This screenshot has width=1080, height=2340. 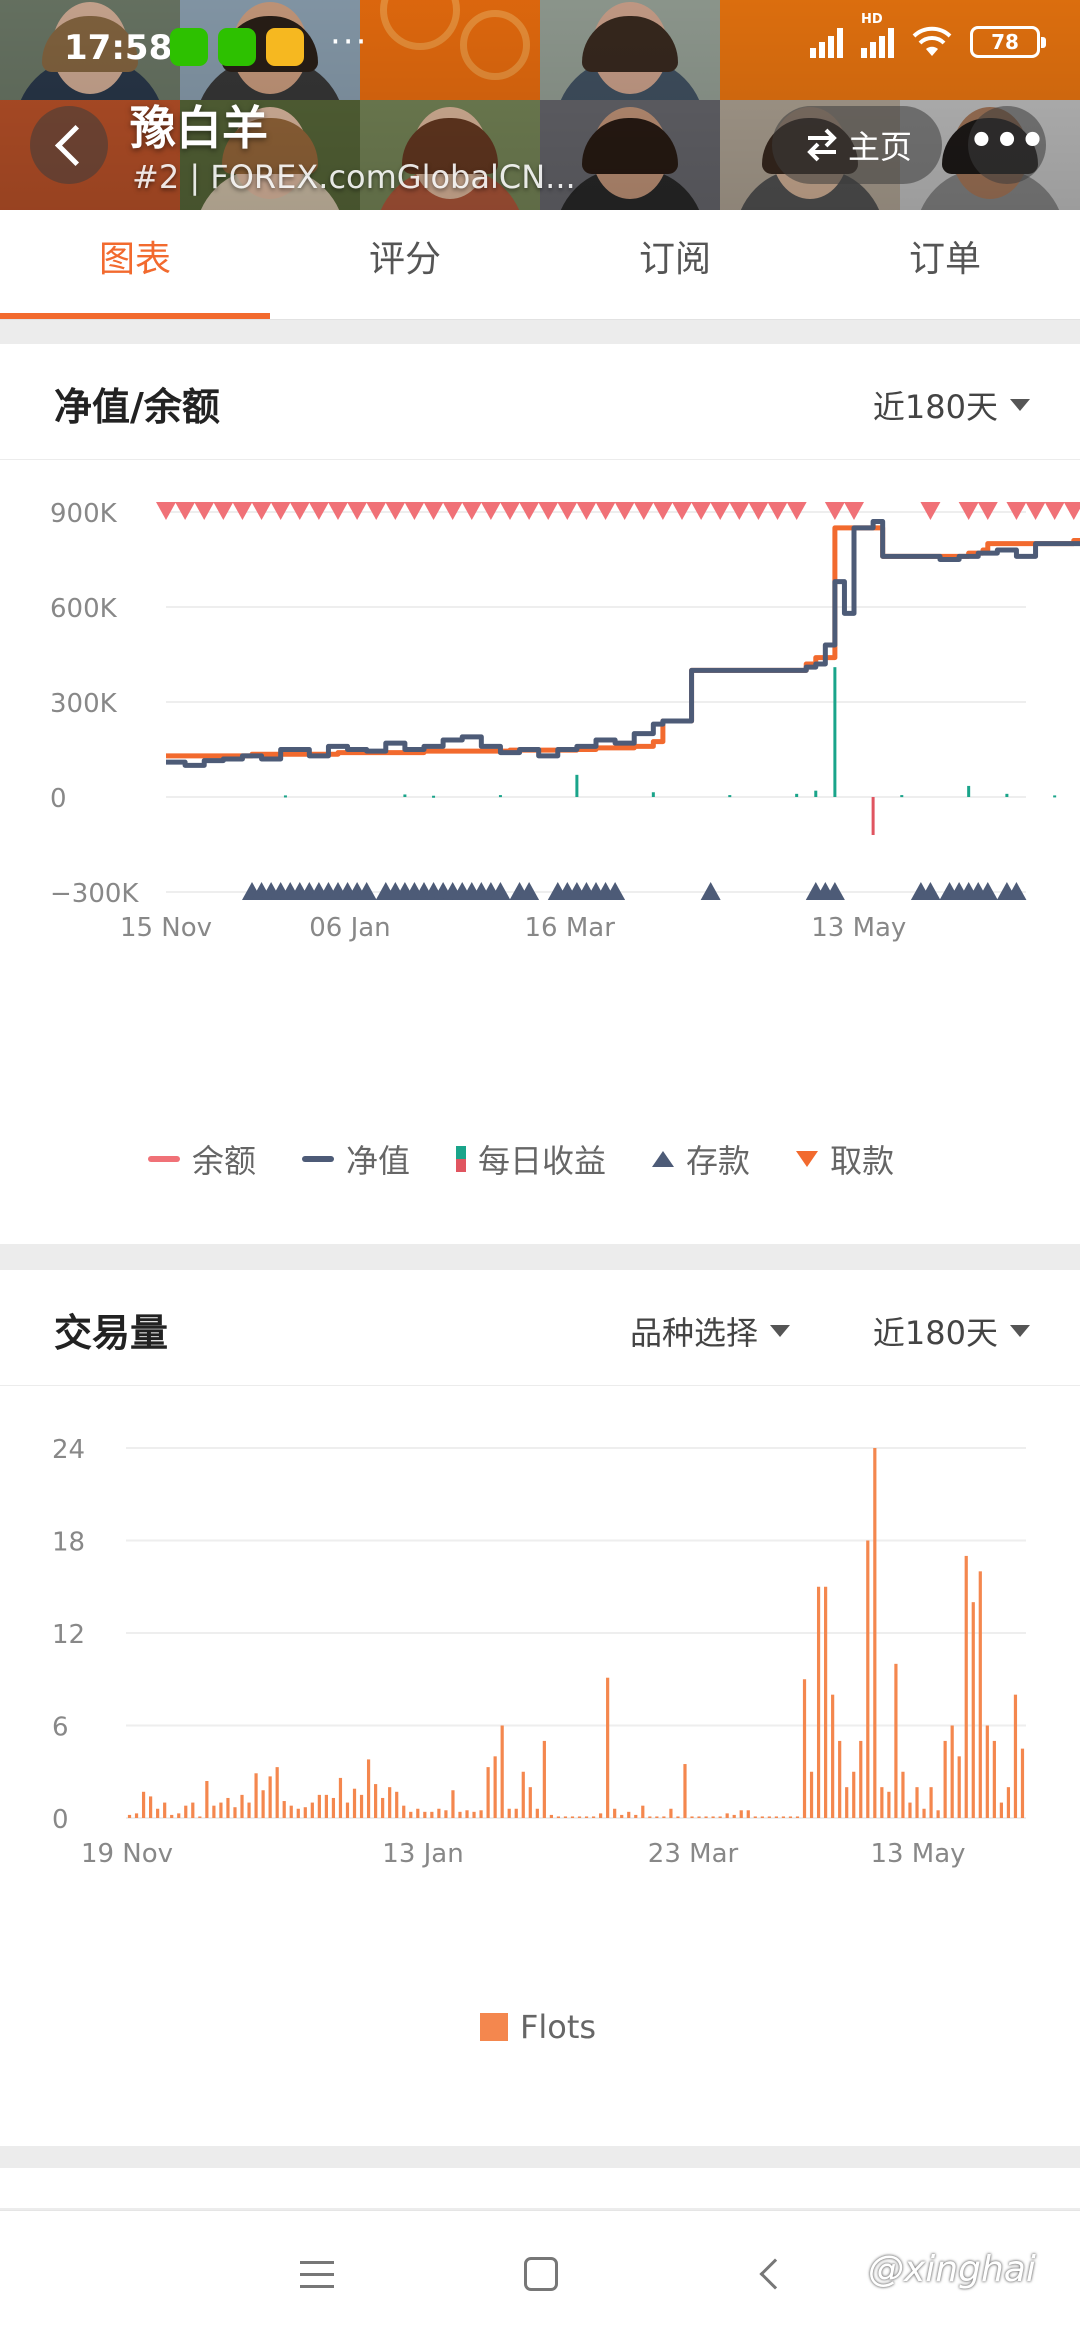 I want to click on home-button: 主页, so click(x=857, y=145).